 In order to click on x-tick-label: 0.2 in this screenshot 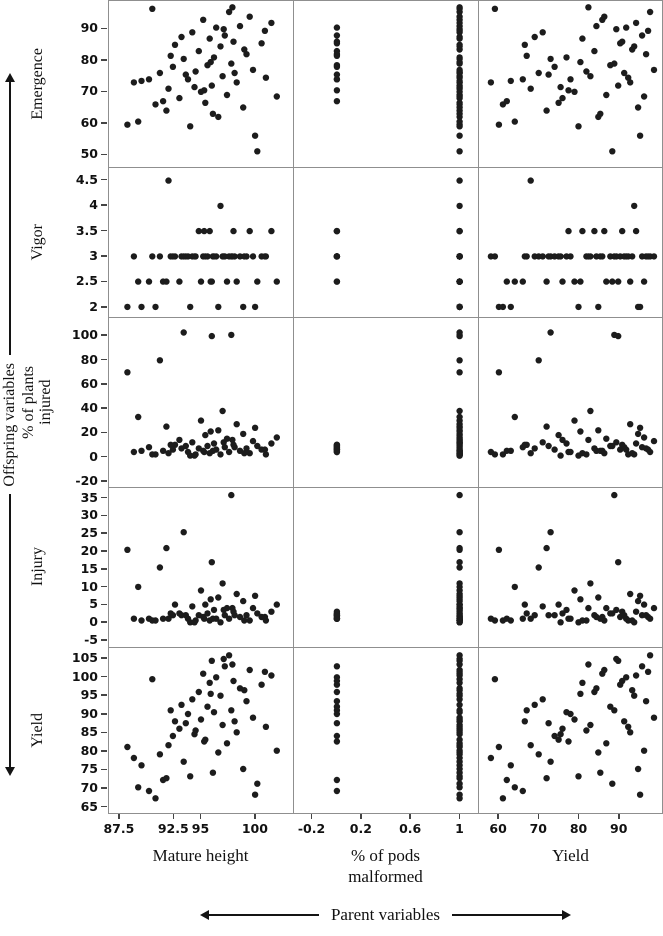, I will do `click(360, 828)`.